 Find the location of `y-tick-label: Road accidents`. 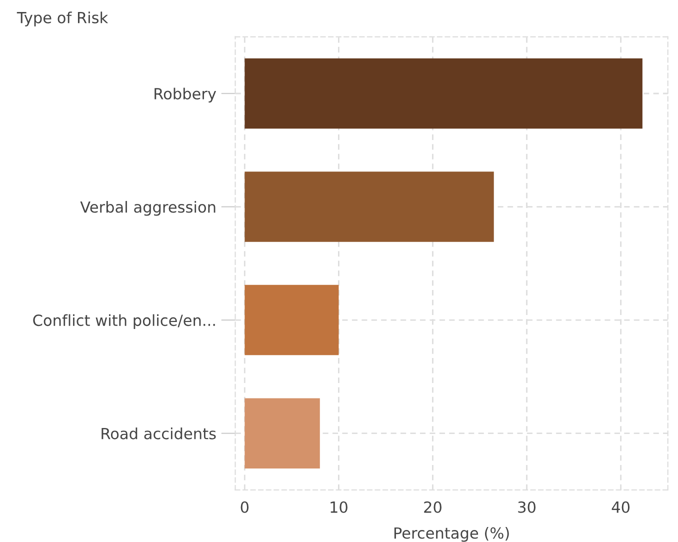

y-tick-label: Road accidents is located at coordinates (159, 434).